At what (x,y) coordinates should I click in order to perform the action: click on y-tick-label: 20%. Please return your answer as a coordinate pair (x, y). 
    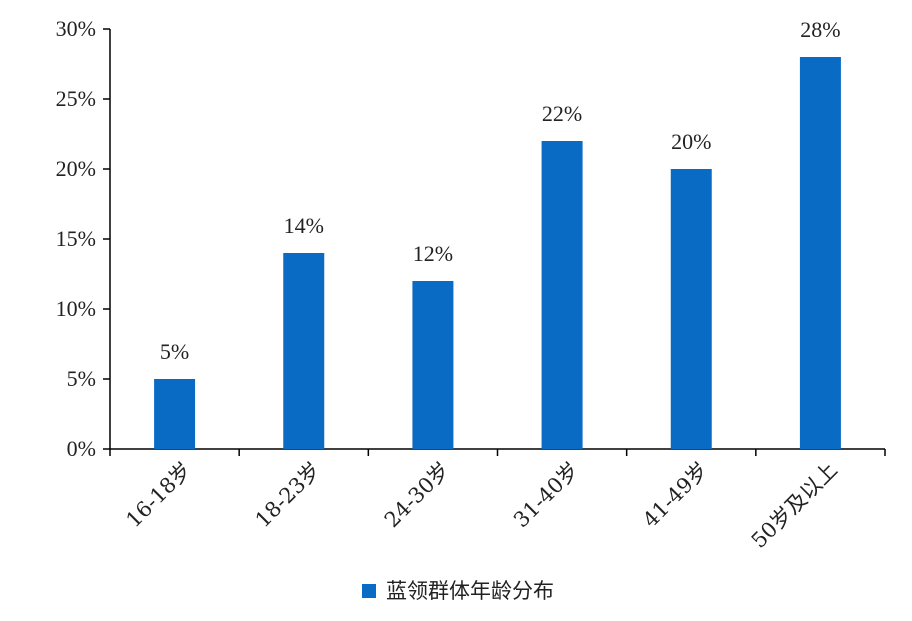
    Looking at the image, I should click on (76, 168).